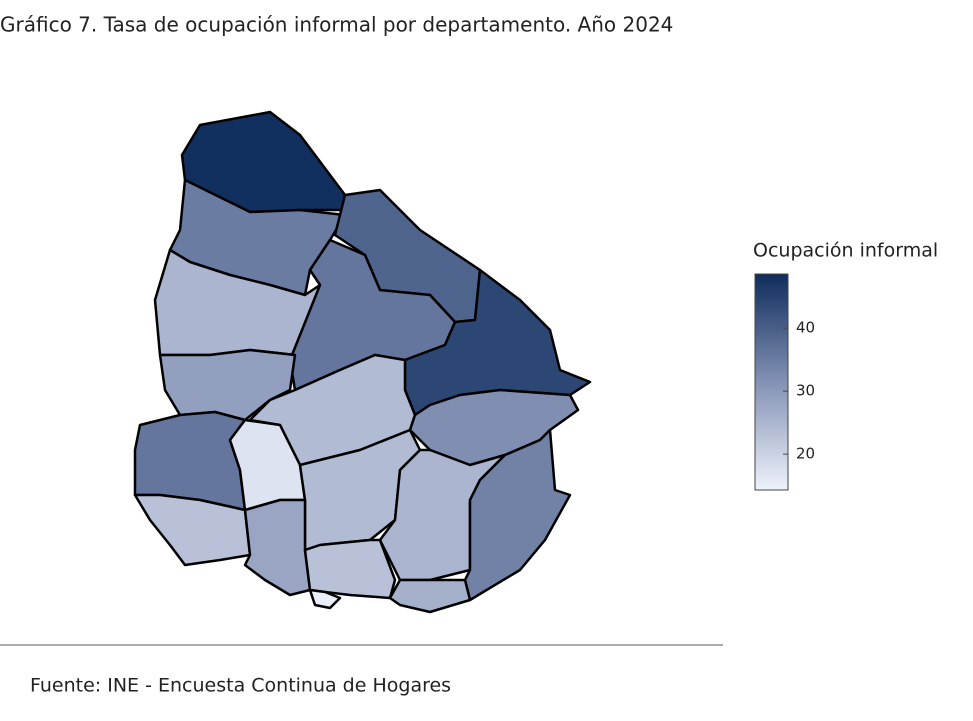 This screenshot has width=973, height=721. What do you see at coordinates (845, 251) in the screenshot?
I see `legend-title: Ocupación informal` at bounding box center [845, 251].